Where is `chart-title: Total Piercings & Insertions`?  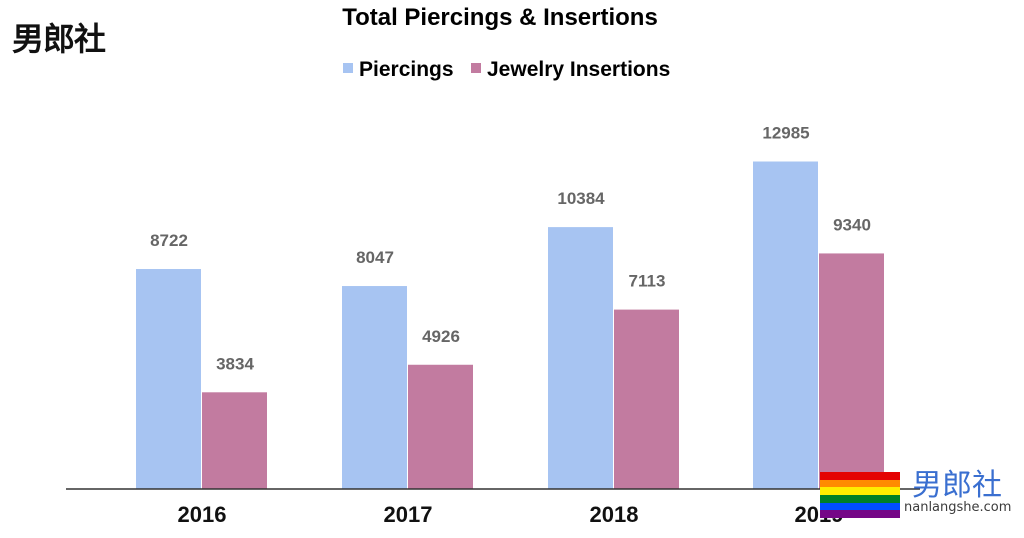 chart-title: Total Piercings & Insertions is located at coordinates (500, 17).